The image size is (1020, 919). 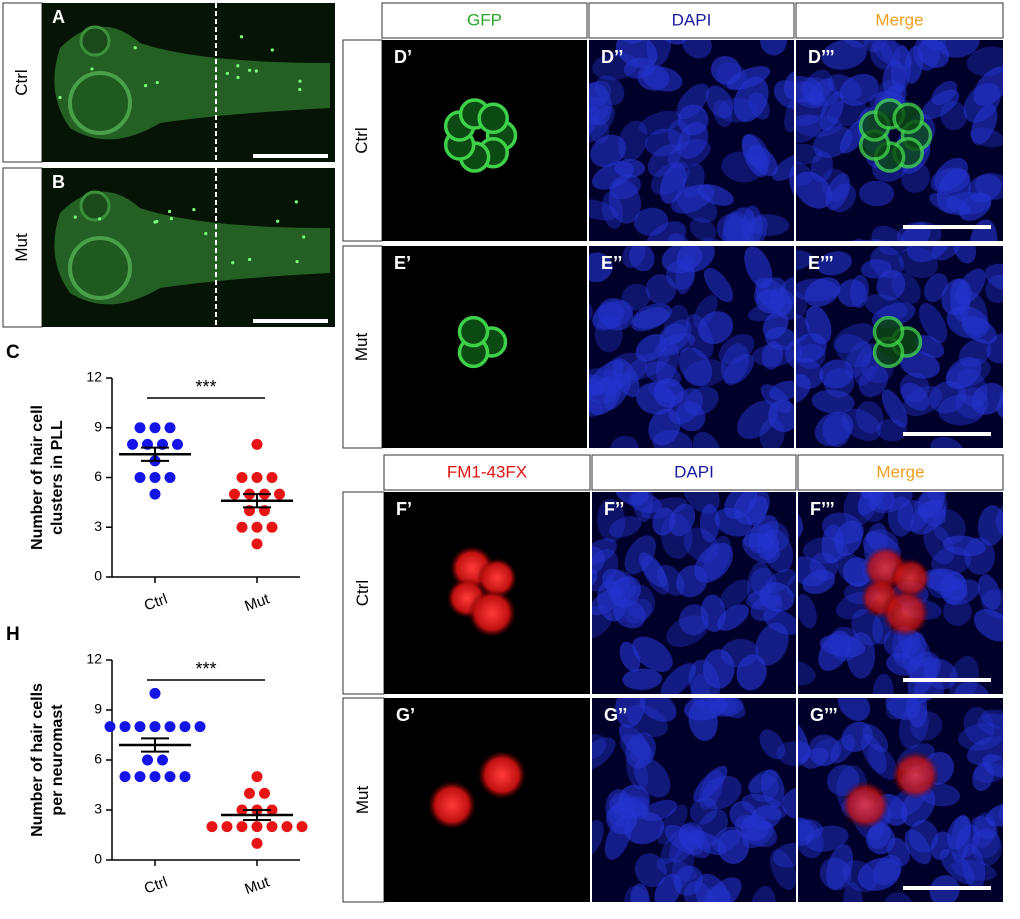 I want to click on y-tick-label: 6, so click(x=98, y=476).